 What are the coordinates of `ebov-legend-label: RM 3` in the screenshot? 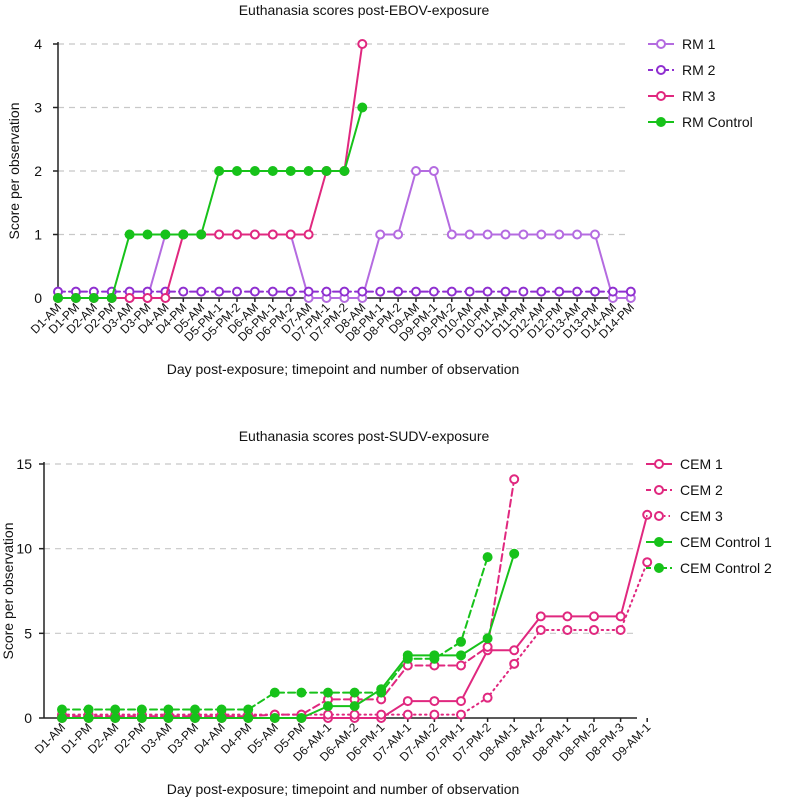 It's located at (699, 96).